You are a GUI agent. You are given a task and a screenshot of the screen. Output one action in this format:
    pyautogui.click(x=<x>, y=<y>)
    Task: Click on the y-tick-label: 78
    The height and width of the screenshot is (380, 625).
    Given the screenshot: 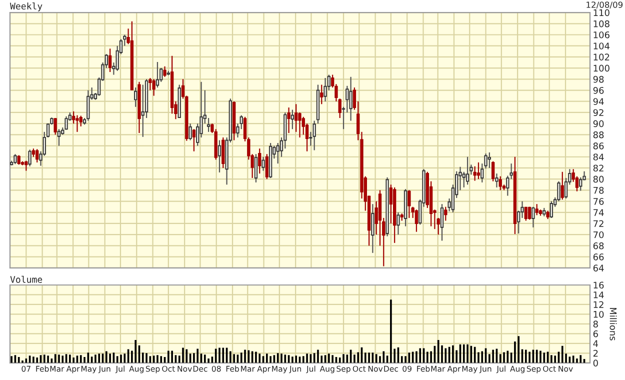 What is the action you would take?
    pyautogui.click(x=599, y=190)
    